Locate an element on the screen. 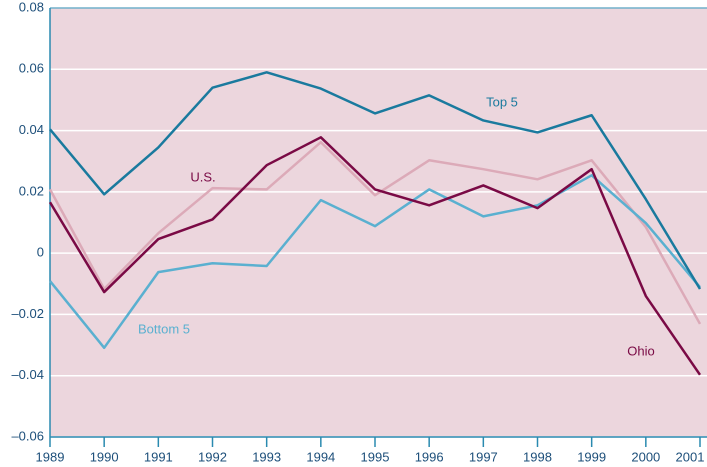 This screenshot has height=467, width=707. x-tick-label: 1996 is located at coordinates (429, 456).